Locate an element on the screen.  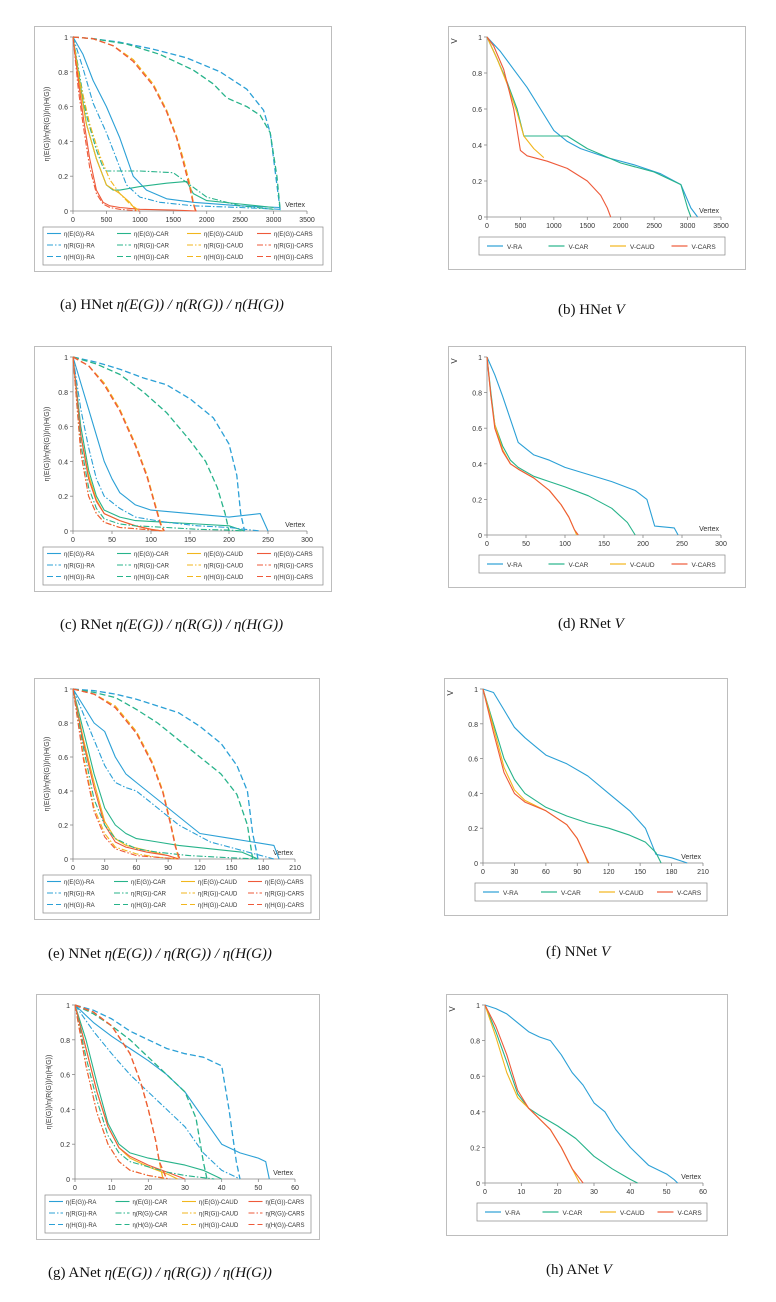
caption-e-formula: η(E(G)) / η(R(G)) / η(H(G)) is located at coordinates (188, 954).